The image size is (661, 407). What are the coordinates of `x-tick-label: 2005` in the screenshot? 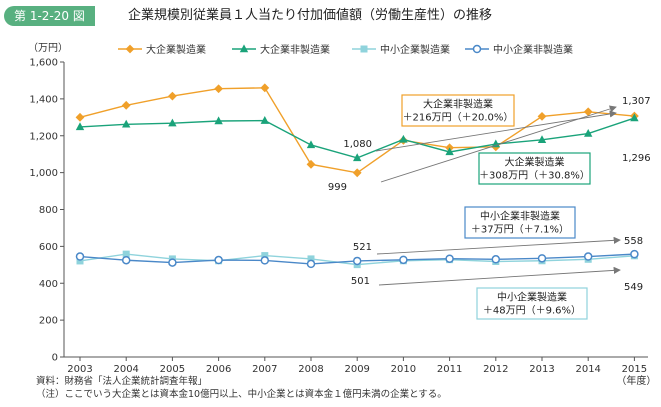 It's located at (172, 369).